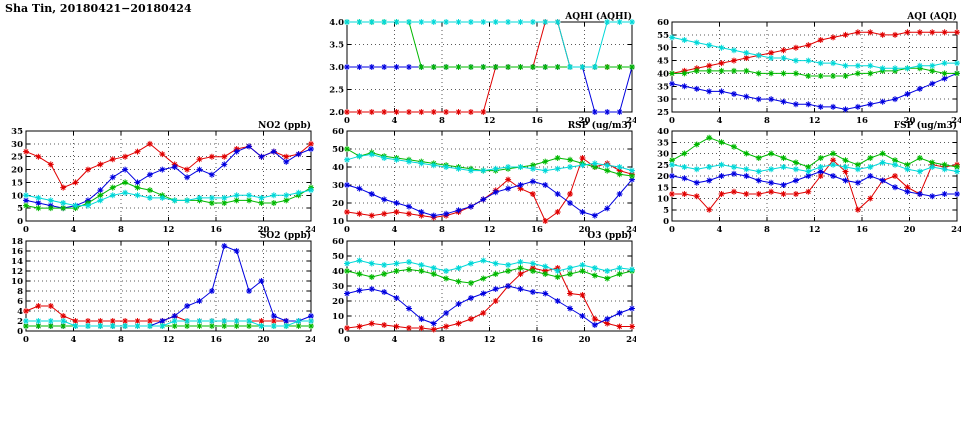 The width and height of the screenshot is (975, 447). What do you see at coordinates (489, 198) in the screenshot?
I see `rsp-series-line-blue` at bounding box center [489, 198].